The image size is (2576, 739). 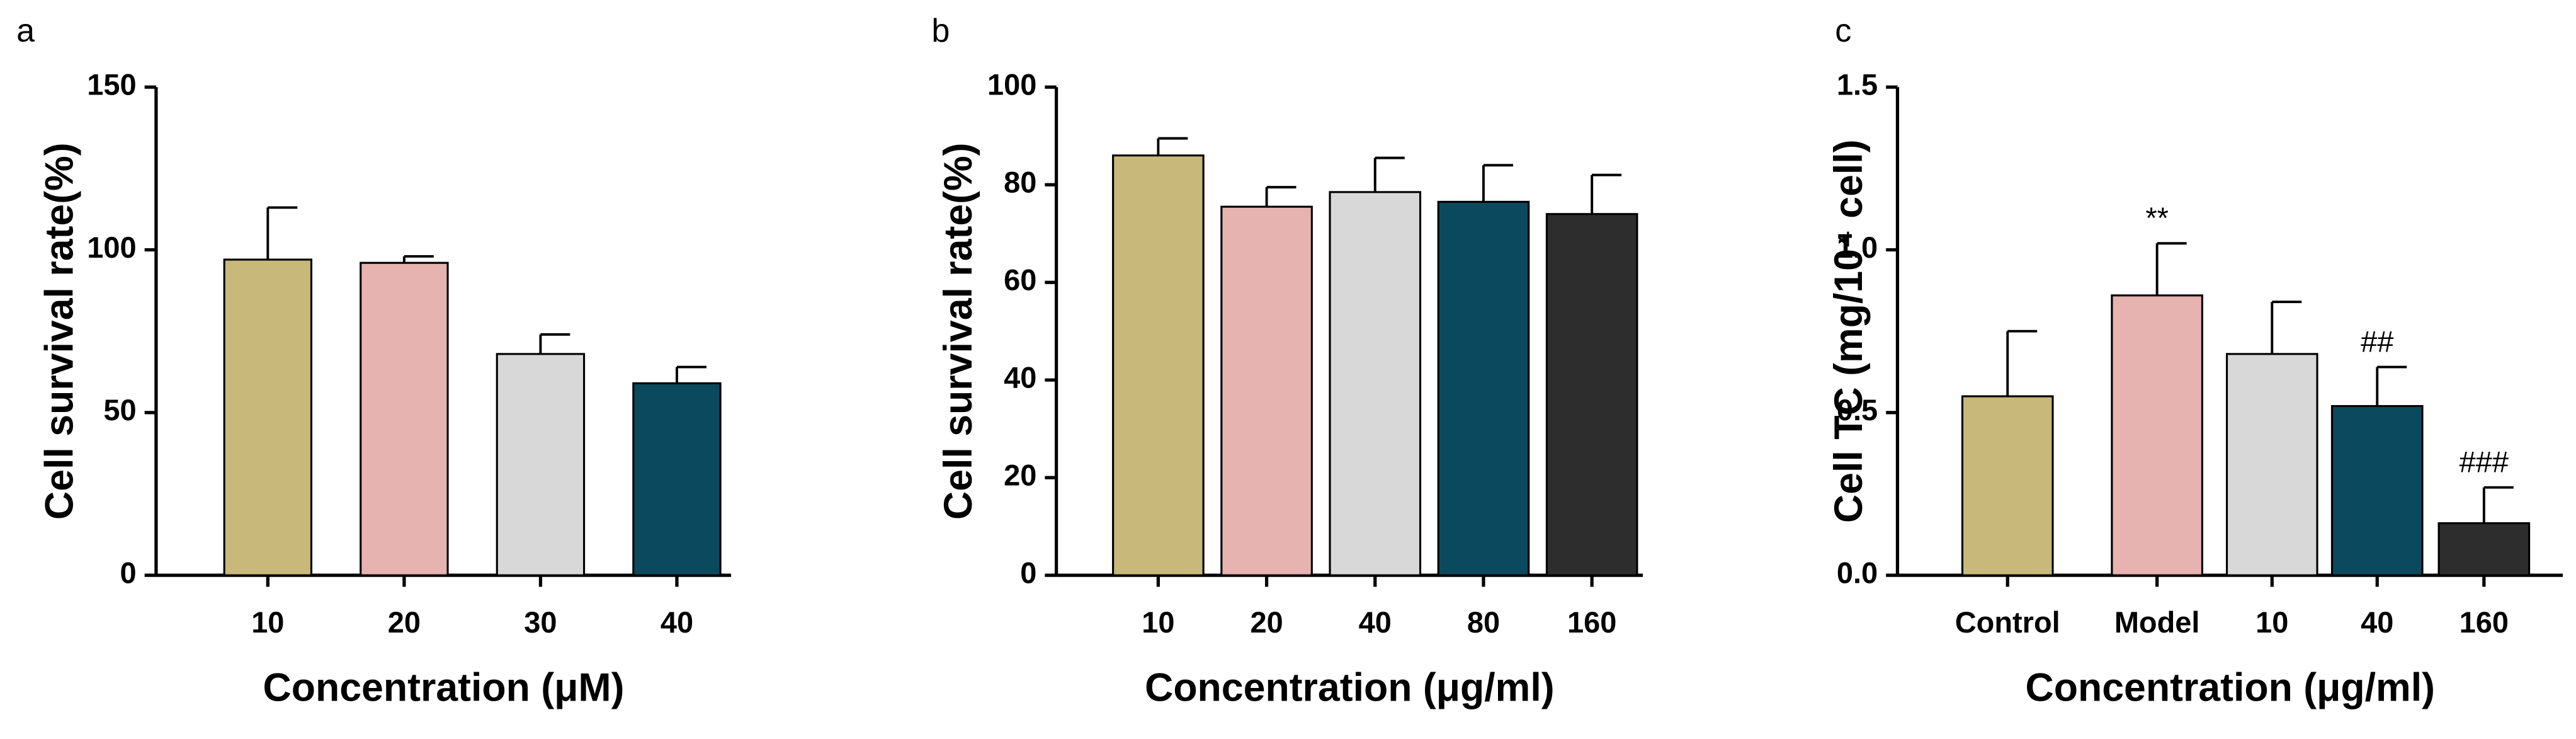 What do you see at coordinates (2157, 622) in the screenshot?
I see `x-tick-label: Model` at bounding box center [2157, 622].